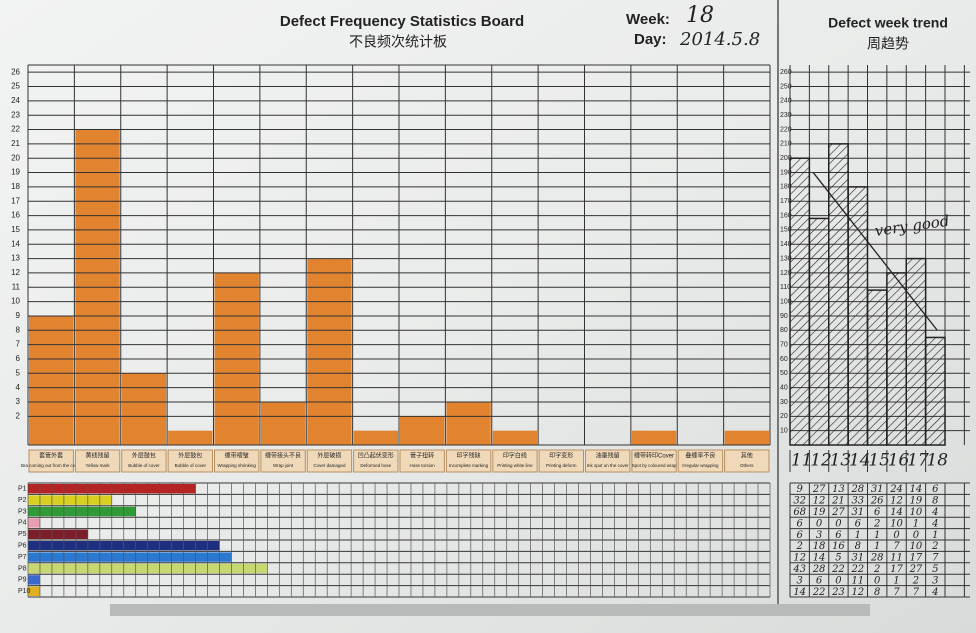 The width and height of the screenshot is (976, 633). I want to click on x-tick-label: Wrapping shrinking, so click(236, 465).